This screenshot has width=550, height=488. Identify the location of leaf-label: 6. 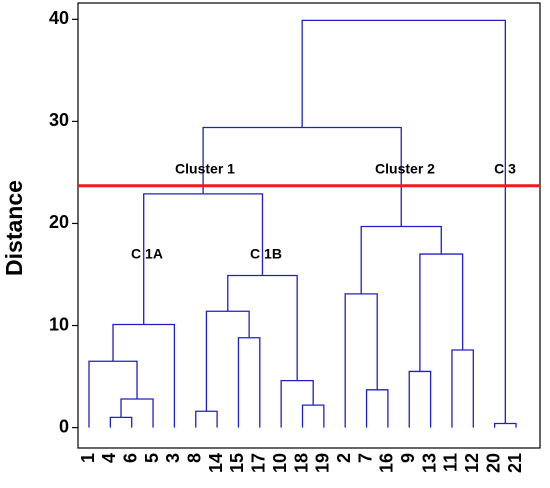
(130, 458).